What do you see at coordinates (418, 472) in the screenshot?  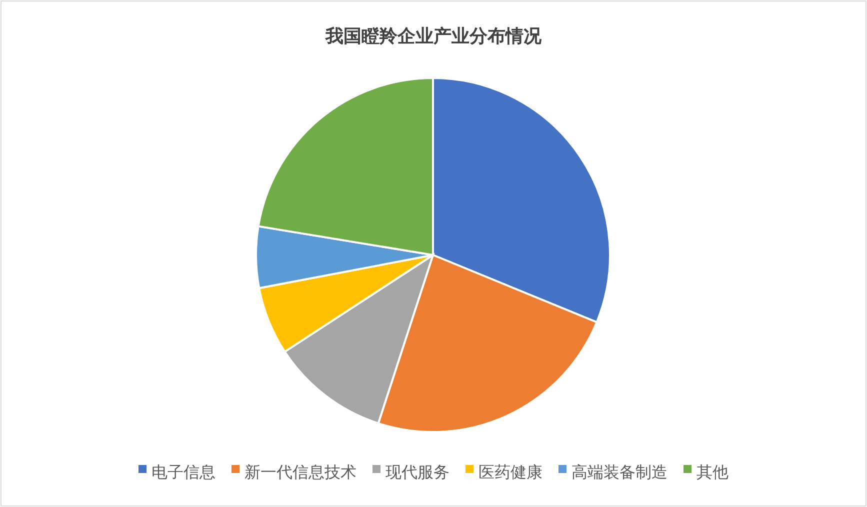 I see `legend-label: 现代服务` at bounding box center [418, 472].